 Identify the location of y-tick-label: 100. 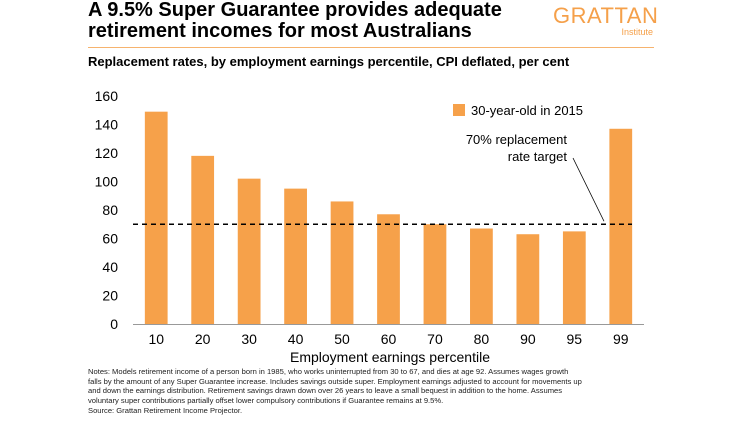
(107, 182).